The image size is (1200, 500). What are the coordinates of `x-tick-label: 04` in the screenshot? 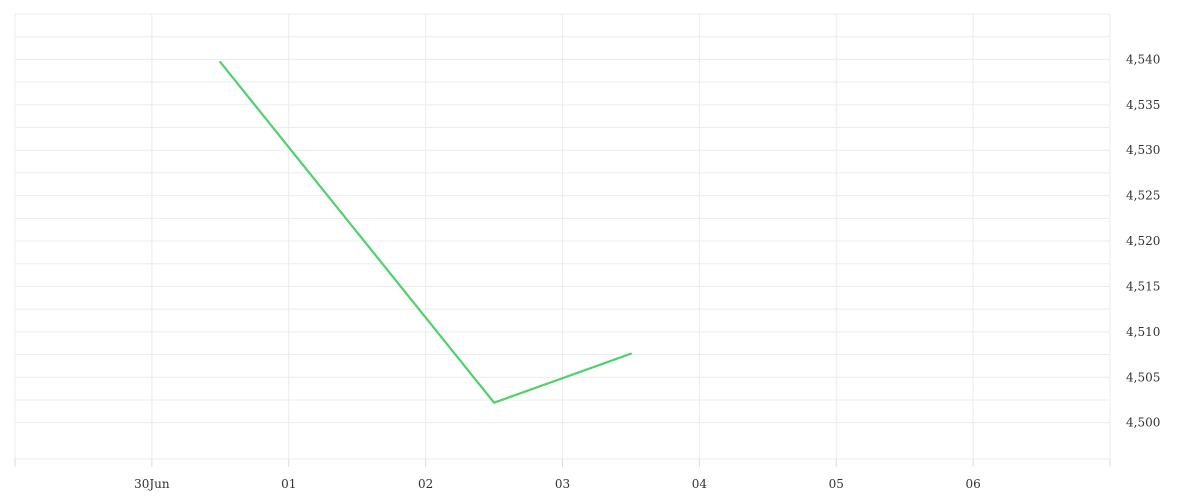 It's located at (700, 484).